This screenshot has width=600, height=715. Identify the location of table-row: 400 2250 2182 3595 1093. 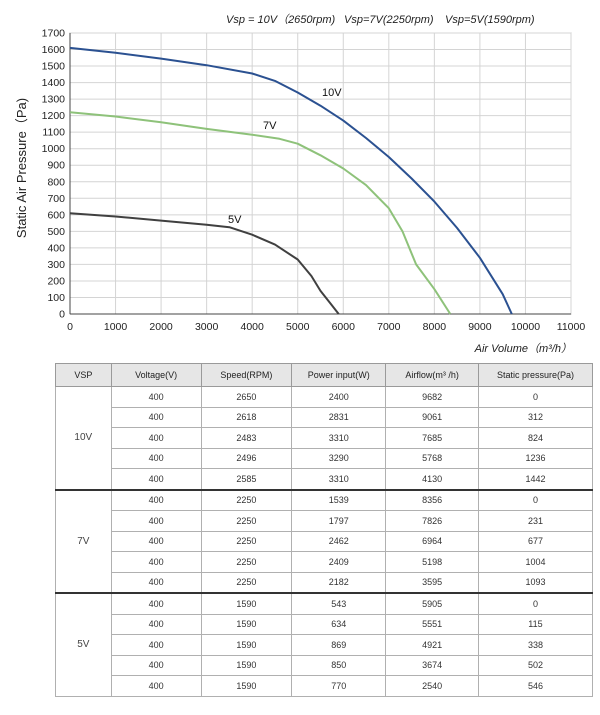
(325, 582).